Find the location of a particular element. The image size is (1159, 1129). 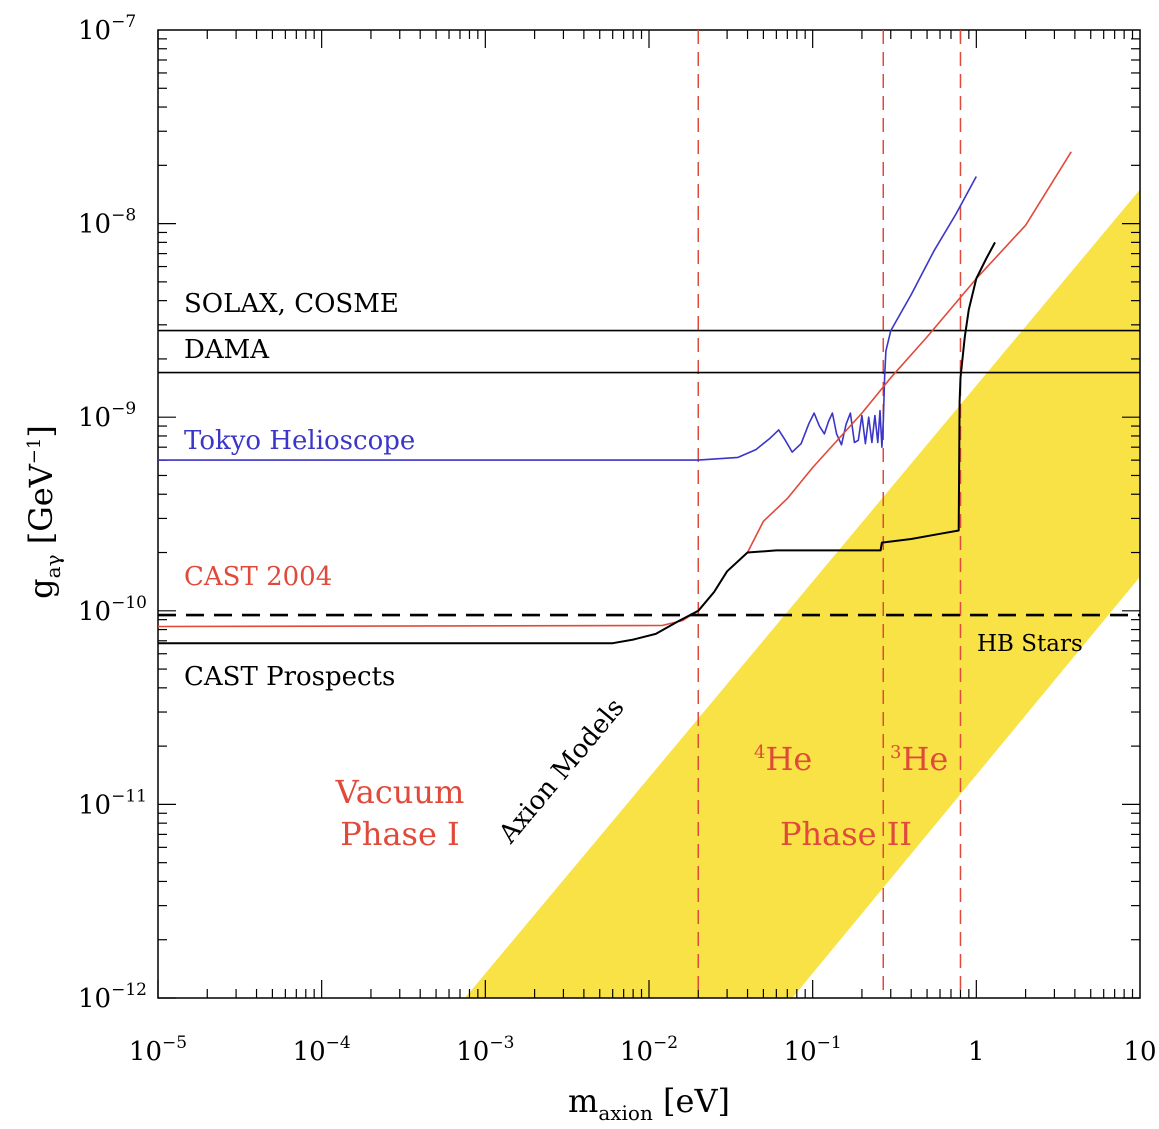

y-tick-label: 10⁻⁸ is located at coordinates (107, 223).